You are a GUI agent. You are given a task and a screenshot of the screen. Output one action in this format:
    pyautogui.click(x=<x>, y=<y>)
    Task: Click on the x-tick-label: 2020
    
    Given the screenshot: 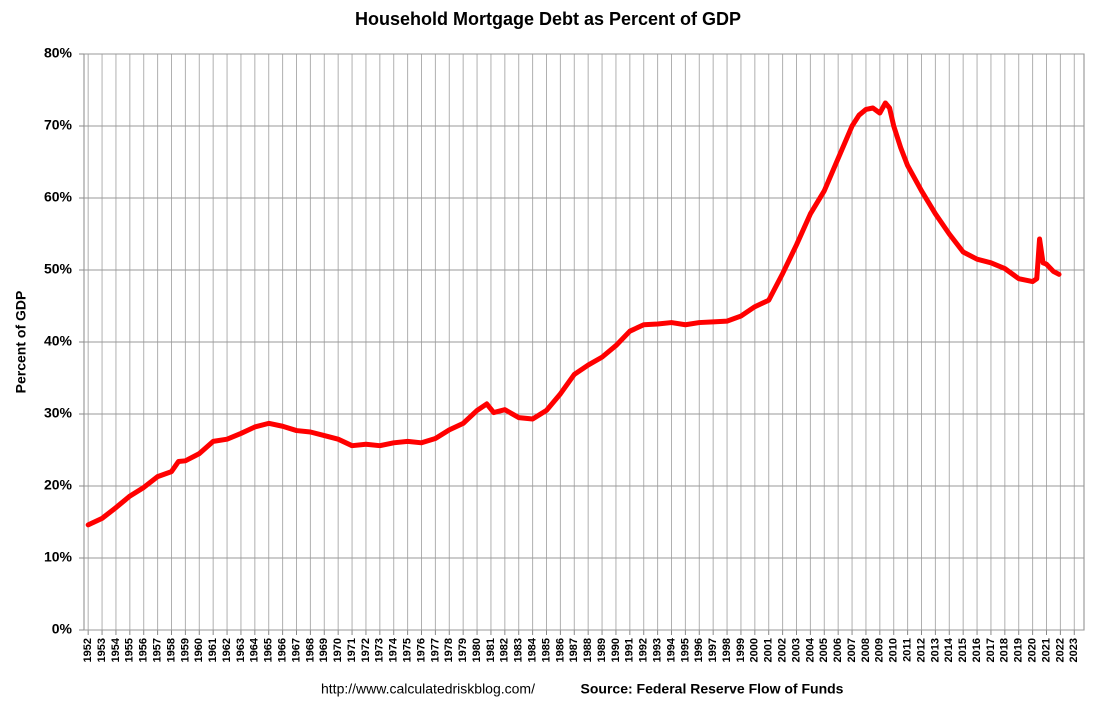 What is the action you would take?
    pyautogui.click(x=1033, y=650)
    